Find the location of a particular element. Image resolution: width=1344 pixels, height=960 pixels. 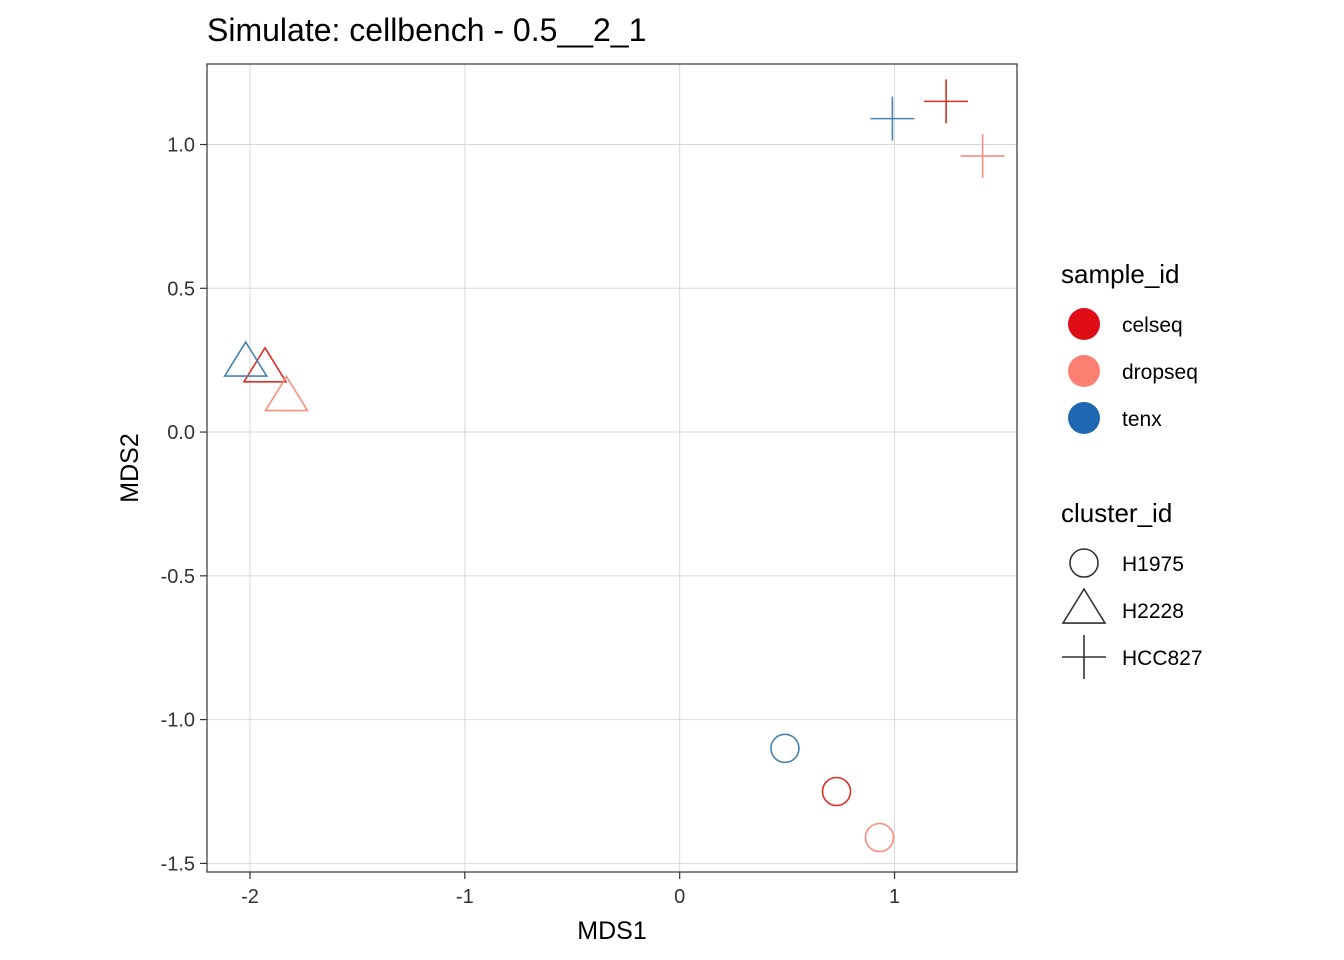

chart-title: Simulate: cellbench - 0.5__2_1 is located at coordinates (426, 30).